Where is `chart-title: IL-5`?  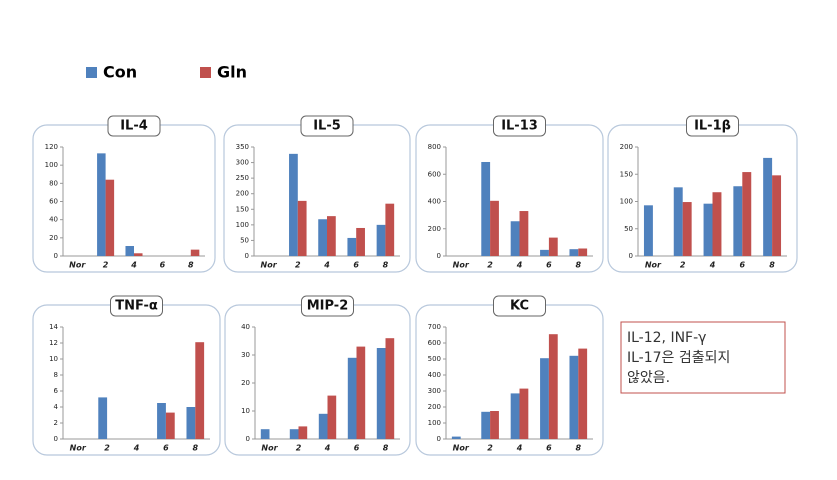
chart-title: IL-5 is located at coordinates (327, 126).